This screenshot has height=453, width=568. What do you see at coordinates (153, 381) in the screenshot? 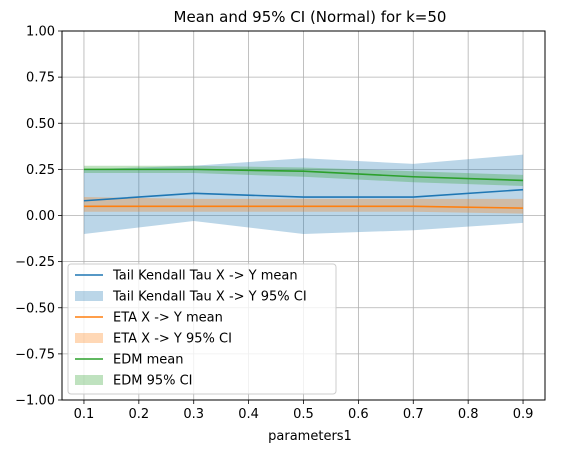
I see `legend-label: EDM 95% CI` at bounding box center [153, 381].